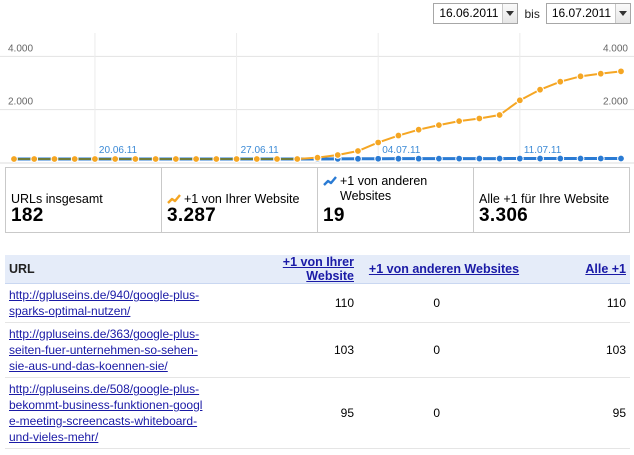 Image resolution: width=634 pixels, height=455 pixels. What do you see at coordinates (294, 350) in the screenshot?
I see `own-count-cell: 103` at bounding box center [294, 350].